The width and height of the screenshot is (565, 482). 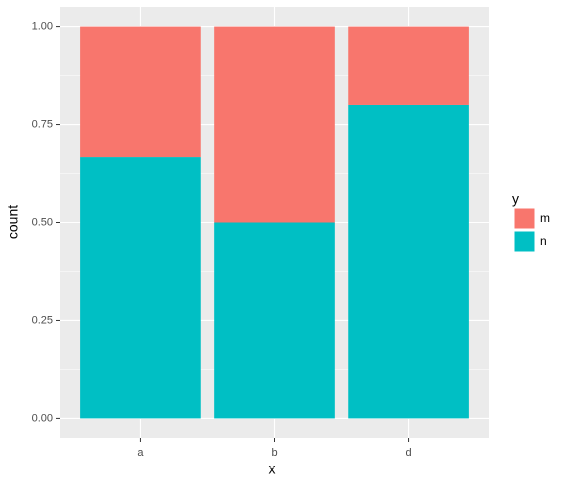 I want to click on y-tick-label: 0.50, so click(x=42, y=222).